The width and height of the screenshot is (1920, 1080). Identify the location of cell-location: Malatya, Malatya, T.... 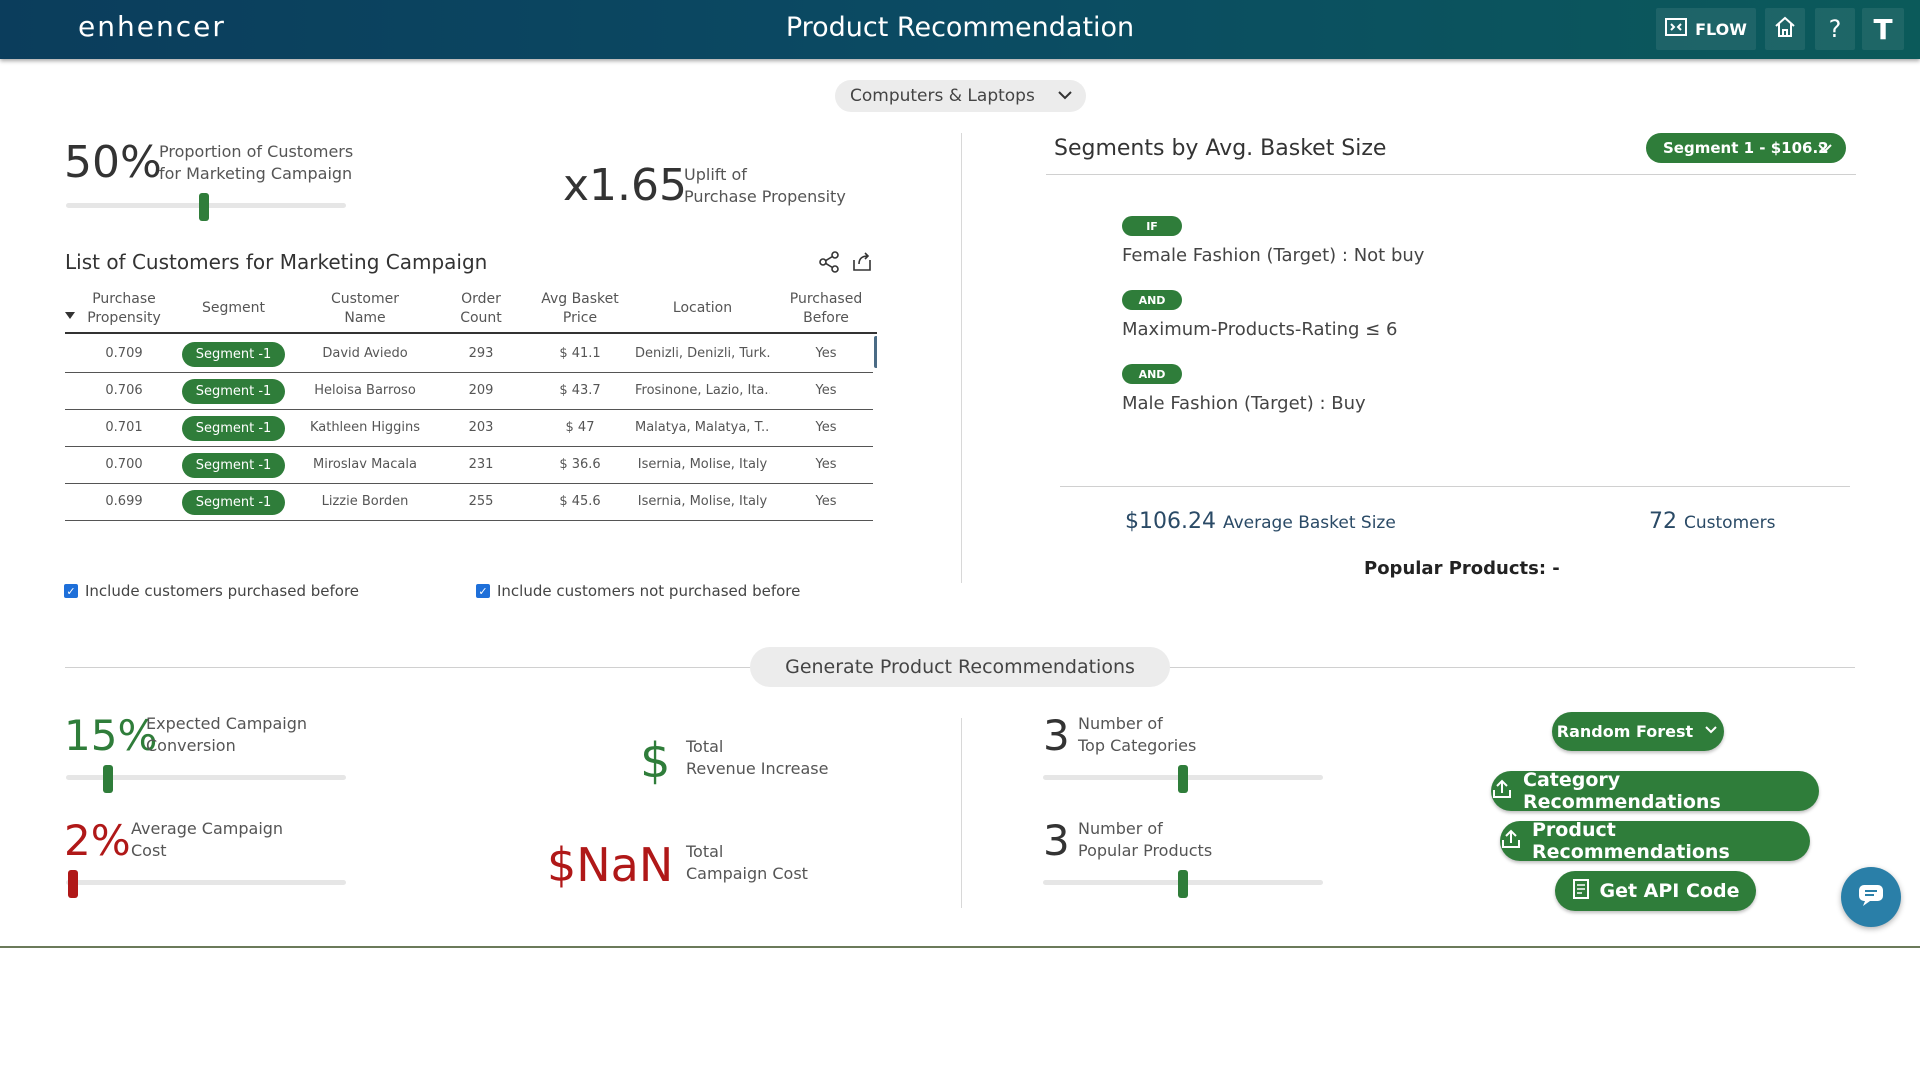
(702, 427).